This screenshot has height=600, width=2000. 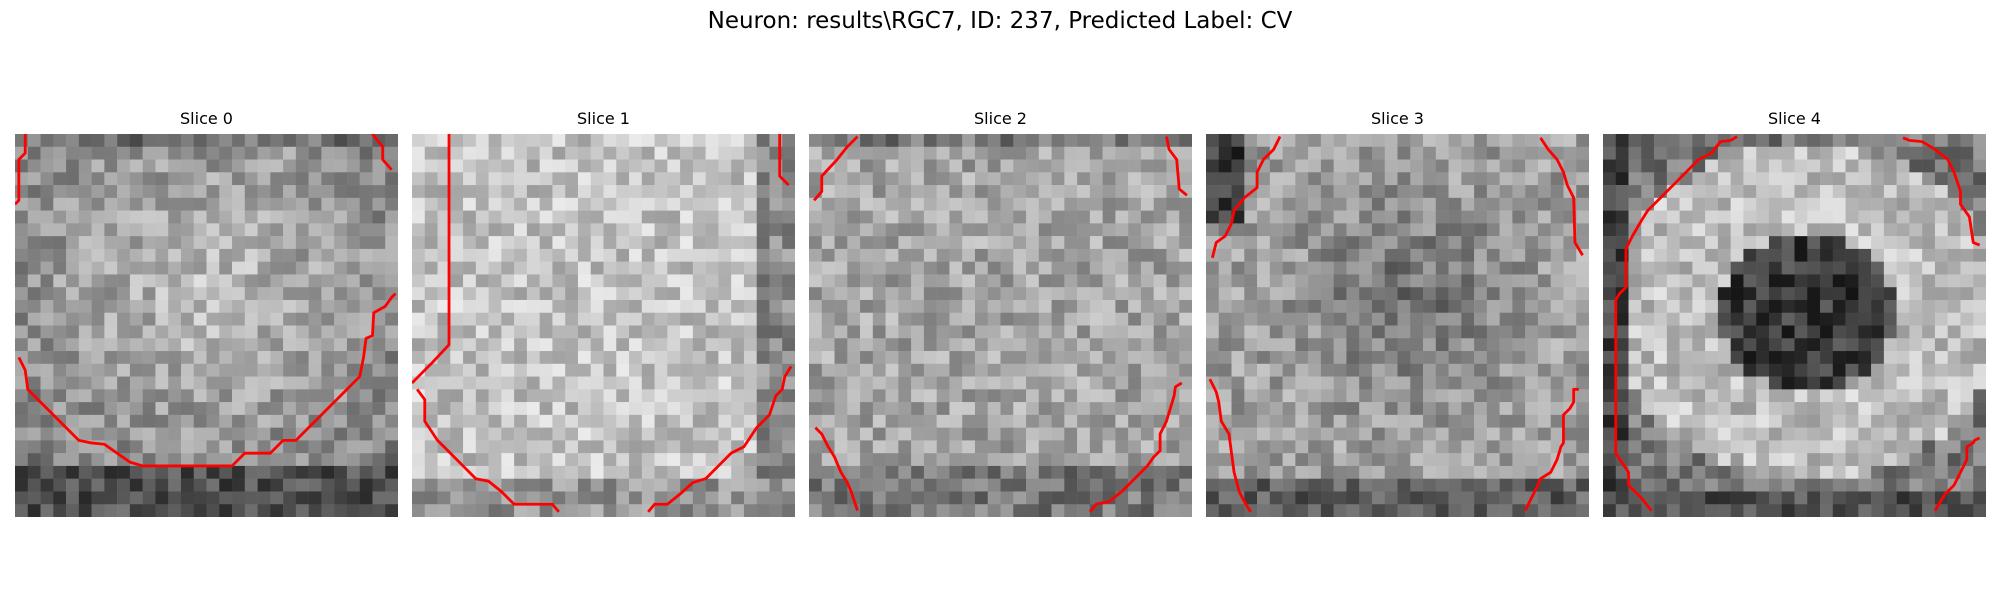 I want to click on slice-panel-1: Slice 1, so click(x=603, y=313).